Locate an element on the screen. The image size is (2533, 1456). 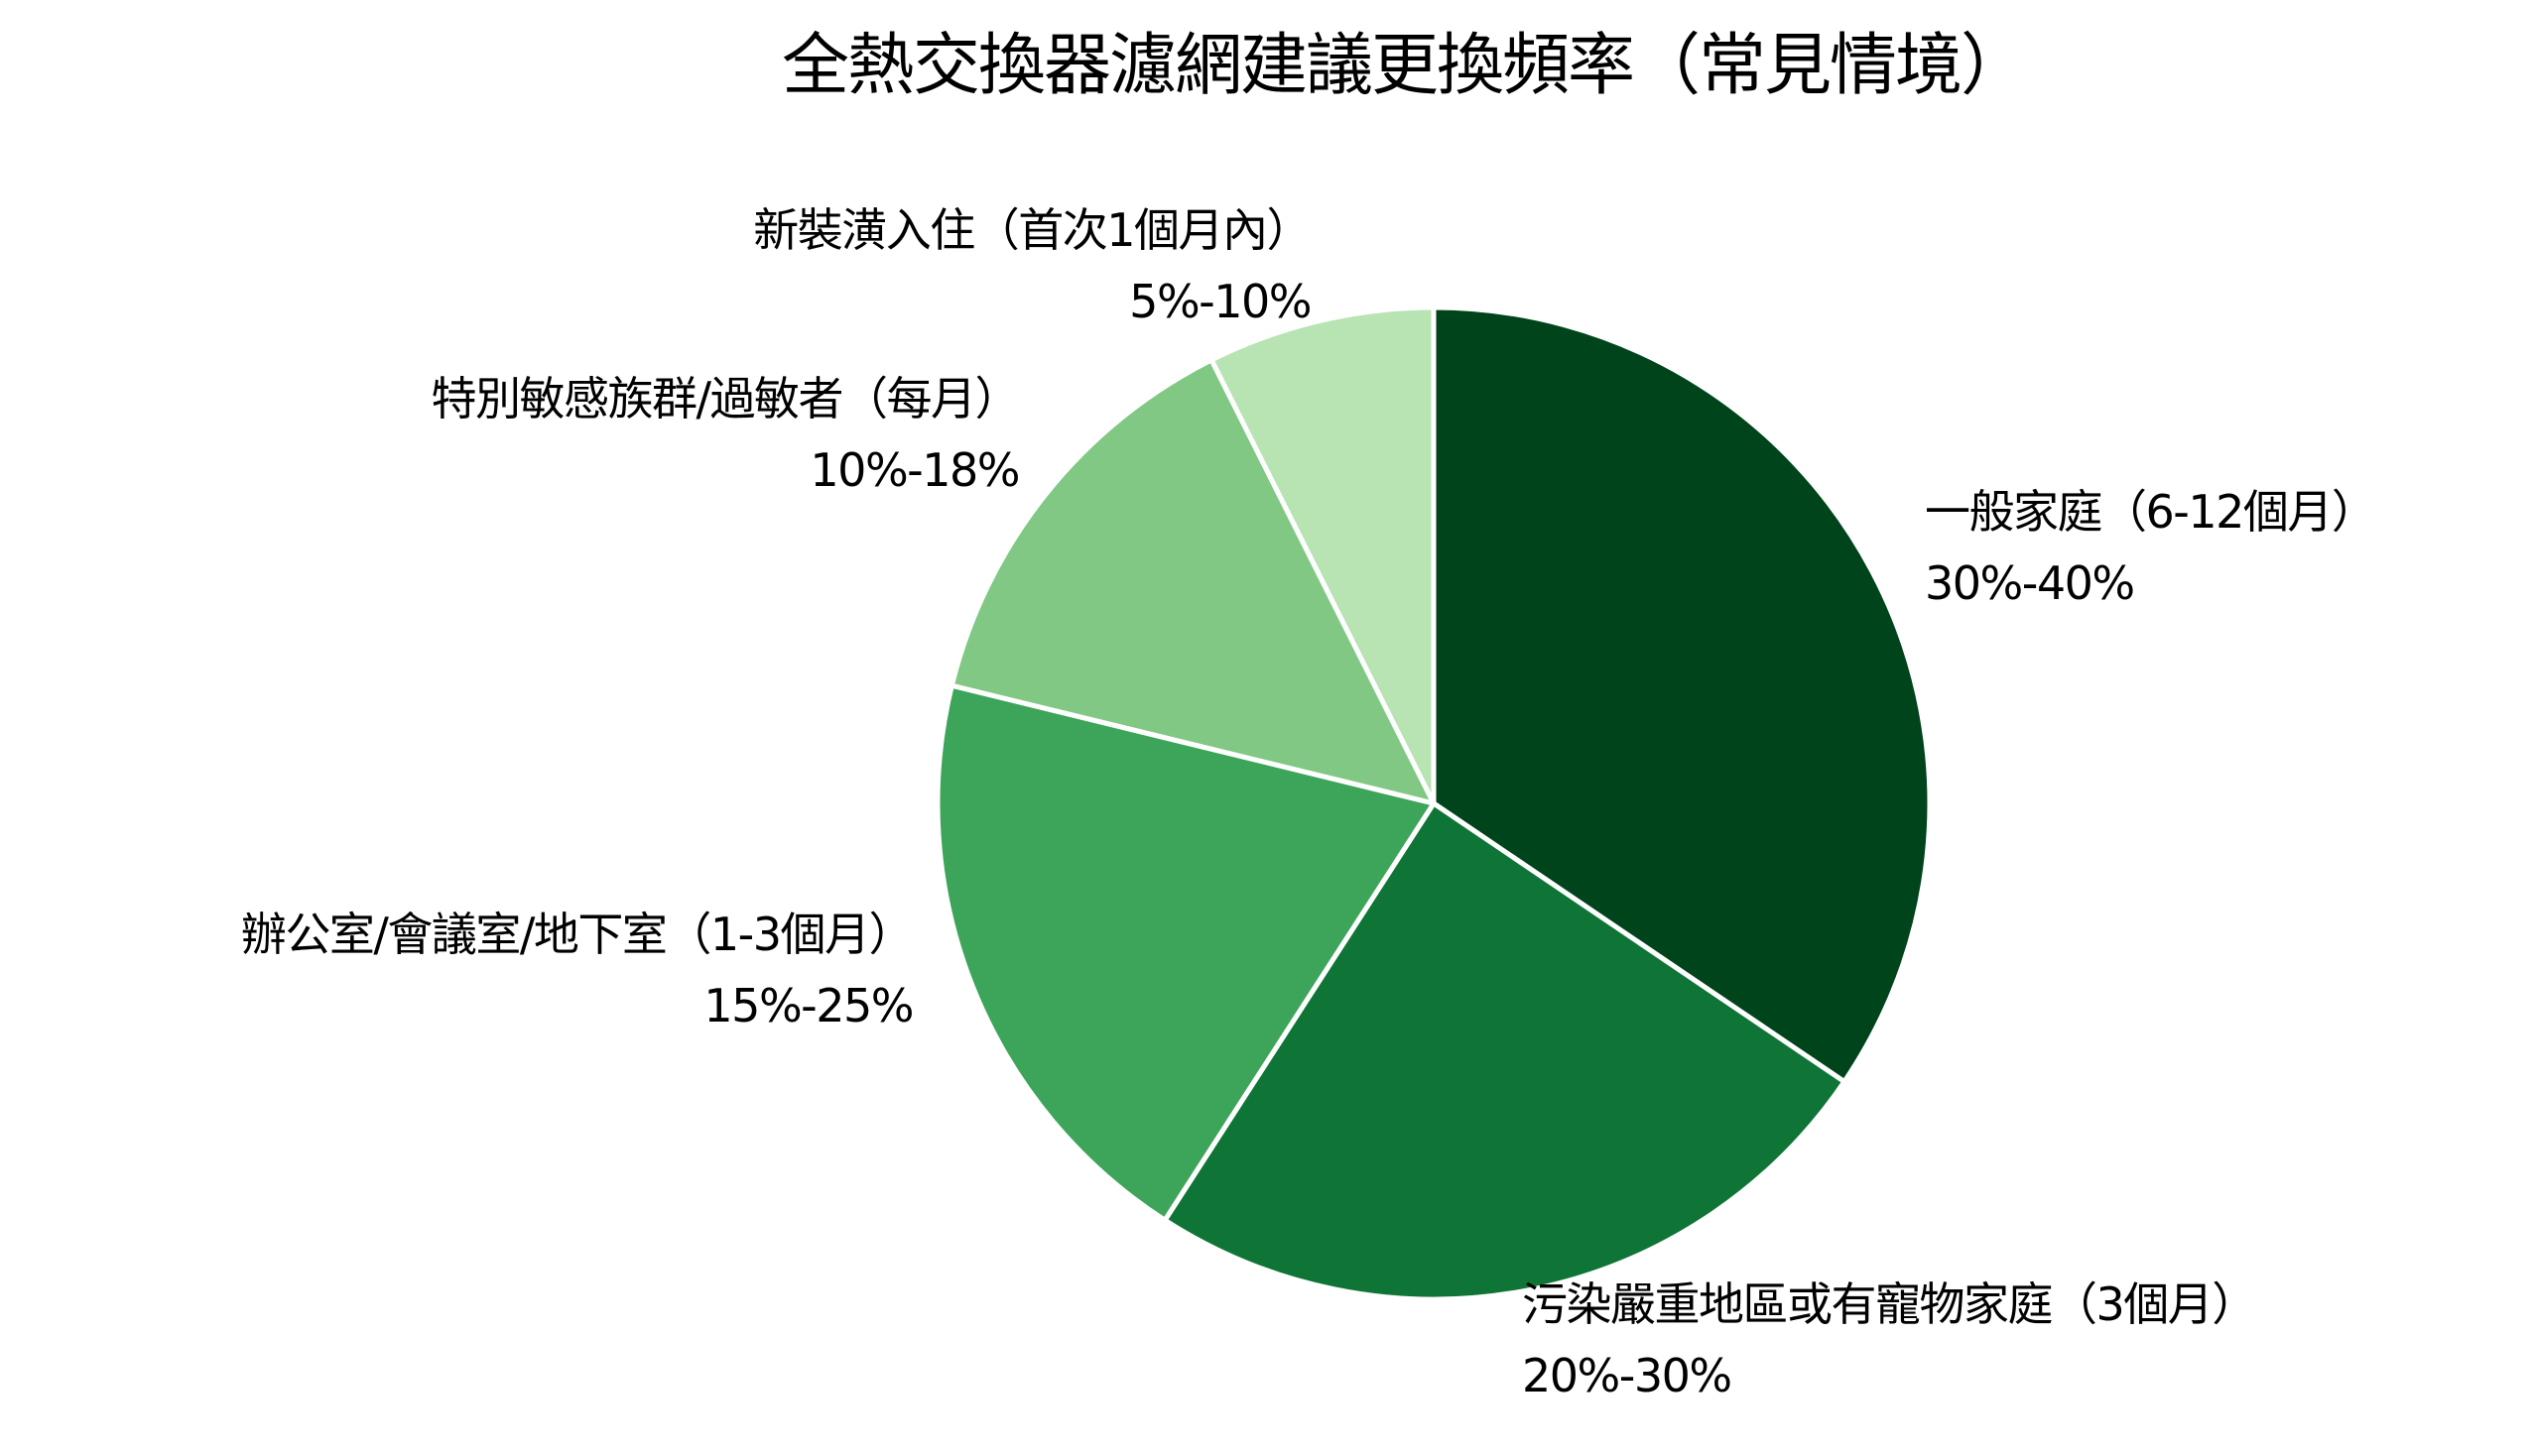
slice-label-sensitive: 特別敏感族群/過敏者（每月） 10%-18% is located at coordinates (726, 434).